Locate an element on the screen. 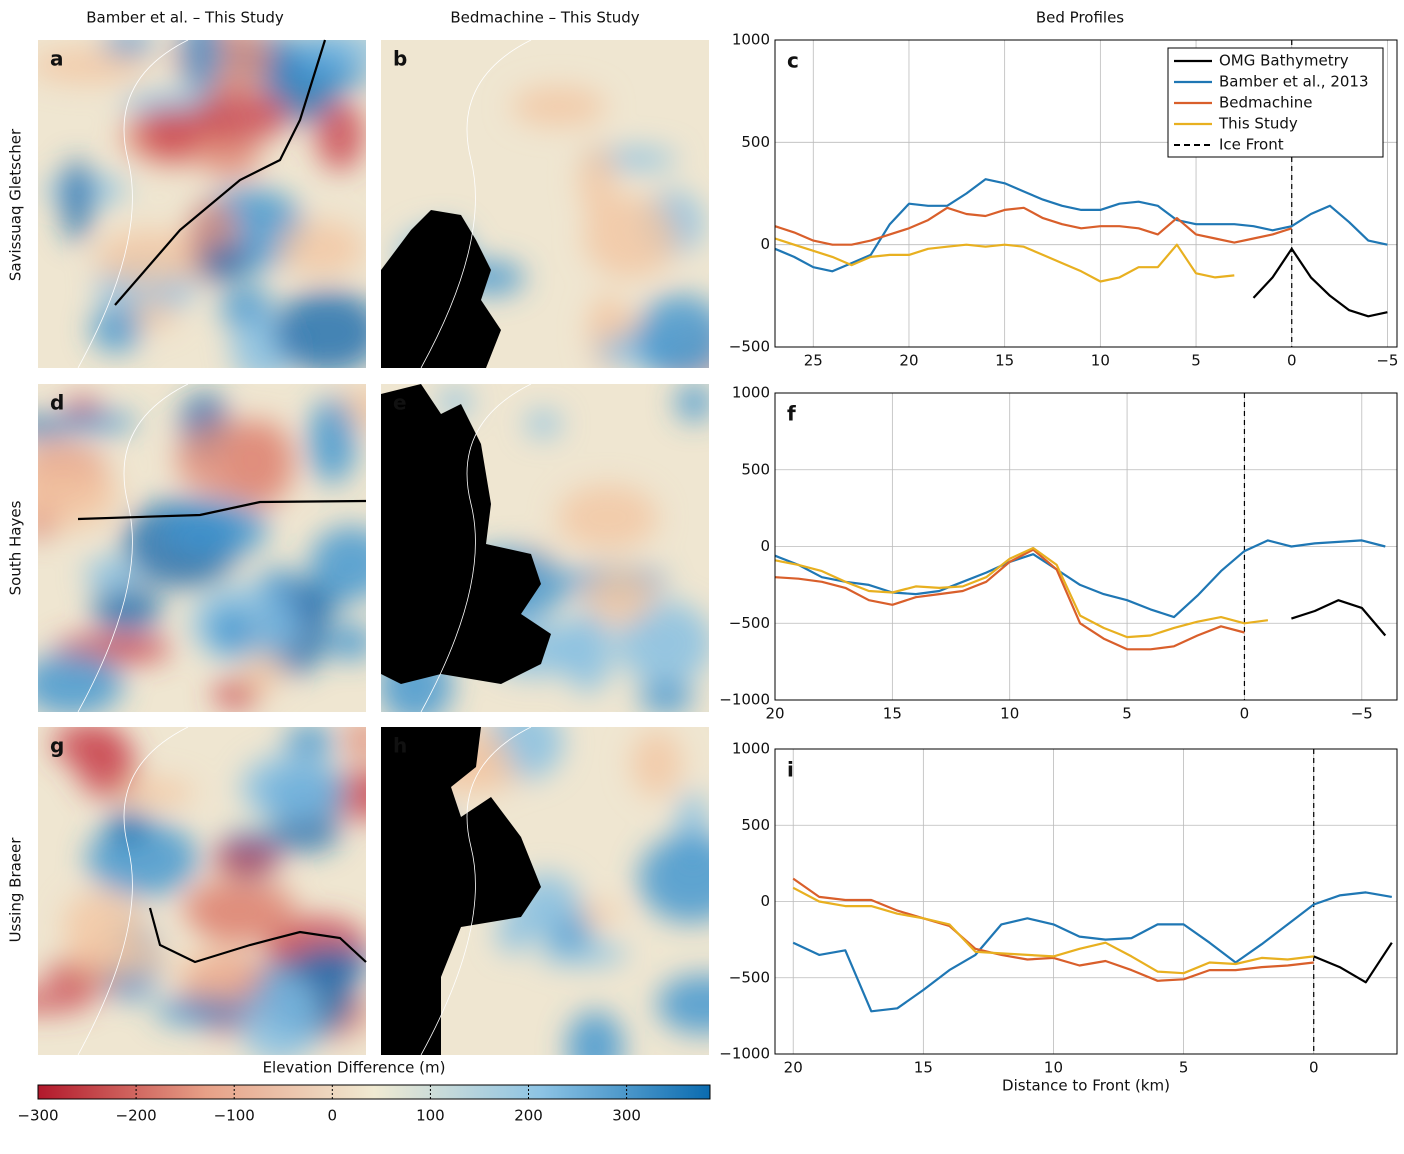 The image size is (1404, 1154). map-texture is located at coordinates (202, 549).